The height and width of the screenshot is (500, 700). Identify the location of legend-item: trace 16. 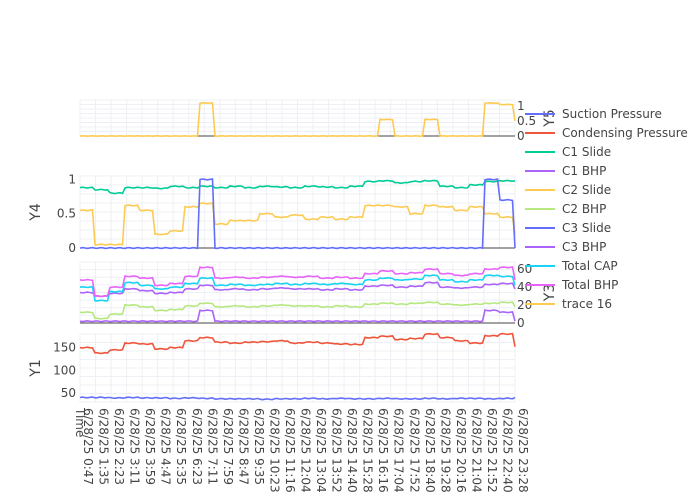
(568, 304).